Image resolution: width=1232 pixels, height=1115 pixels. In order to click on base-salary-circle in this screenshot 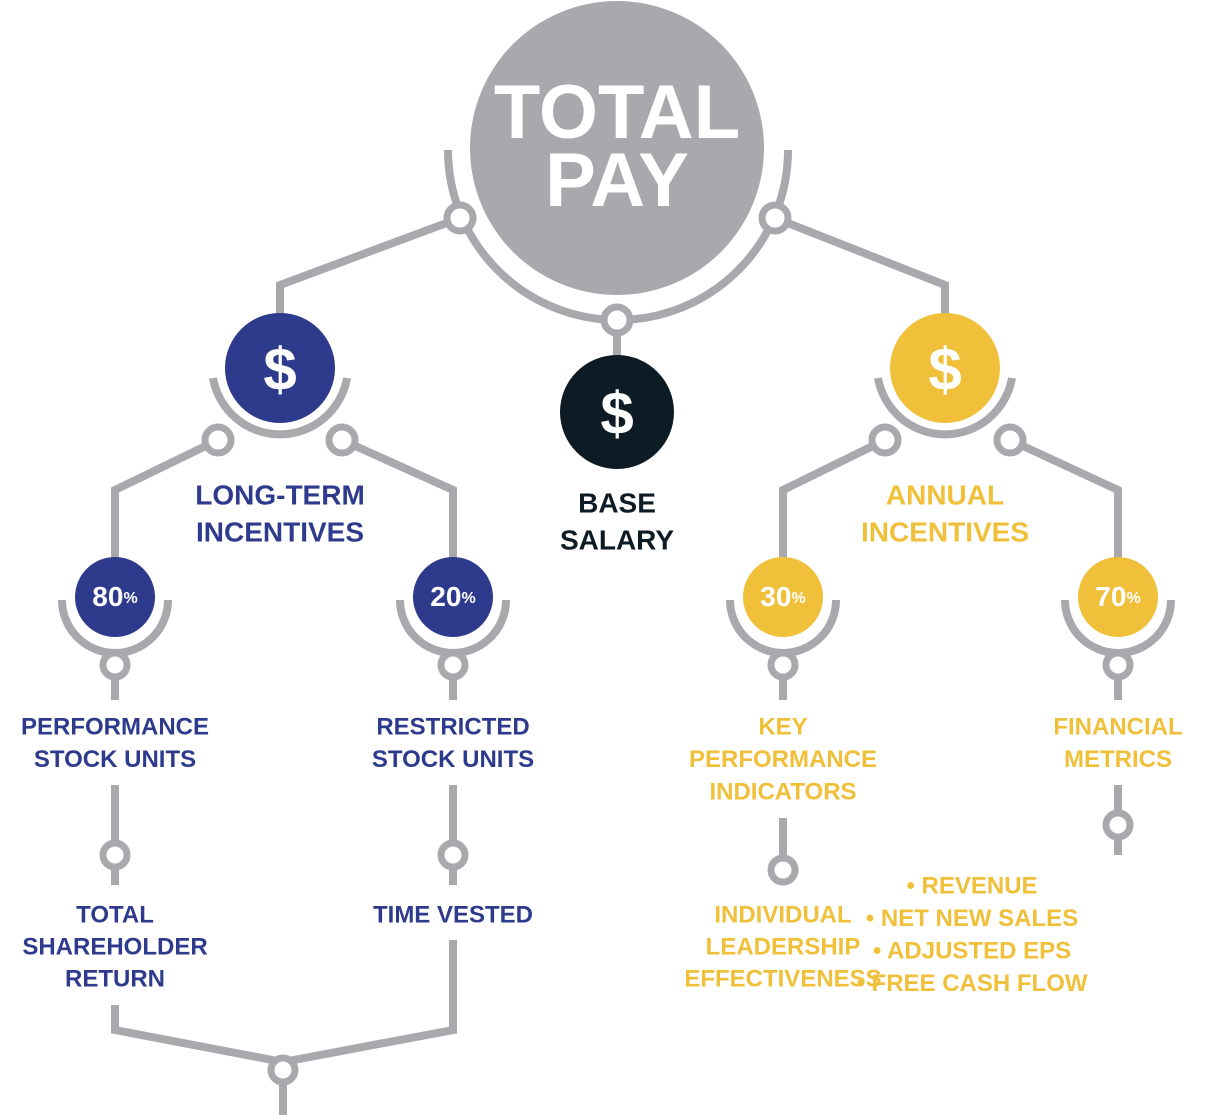, I will do `click(617, 412)`.